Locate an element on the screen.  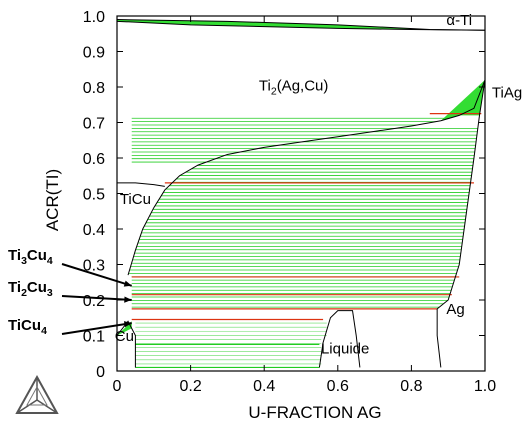
logo-triangle-icon is located at coordinates (37, 394).